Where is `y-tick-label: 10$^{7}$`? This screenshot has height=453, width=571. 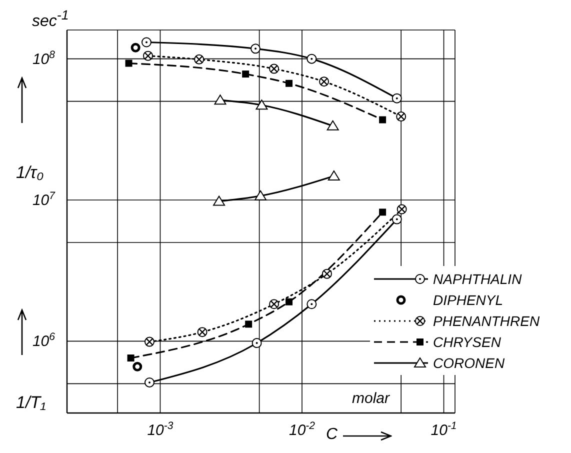
y-tick-label: 10$^{7}$ is located at coordinates (44, 200).